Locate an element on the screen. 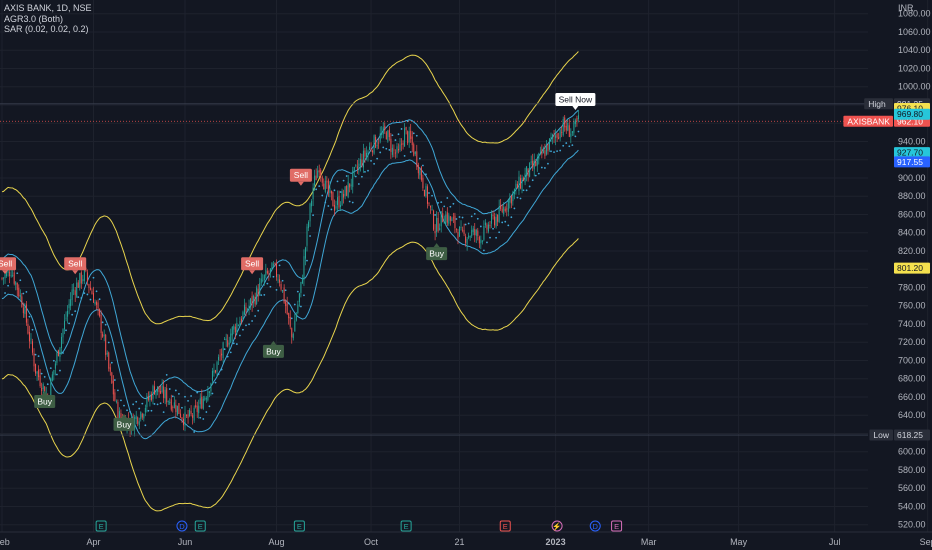 The image size is (932, 550). event-marker: ⚡ is located at coordinates (557, 526).